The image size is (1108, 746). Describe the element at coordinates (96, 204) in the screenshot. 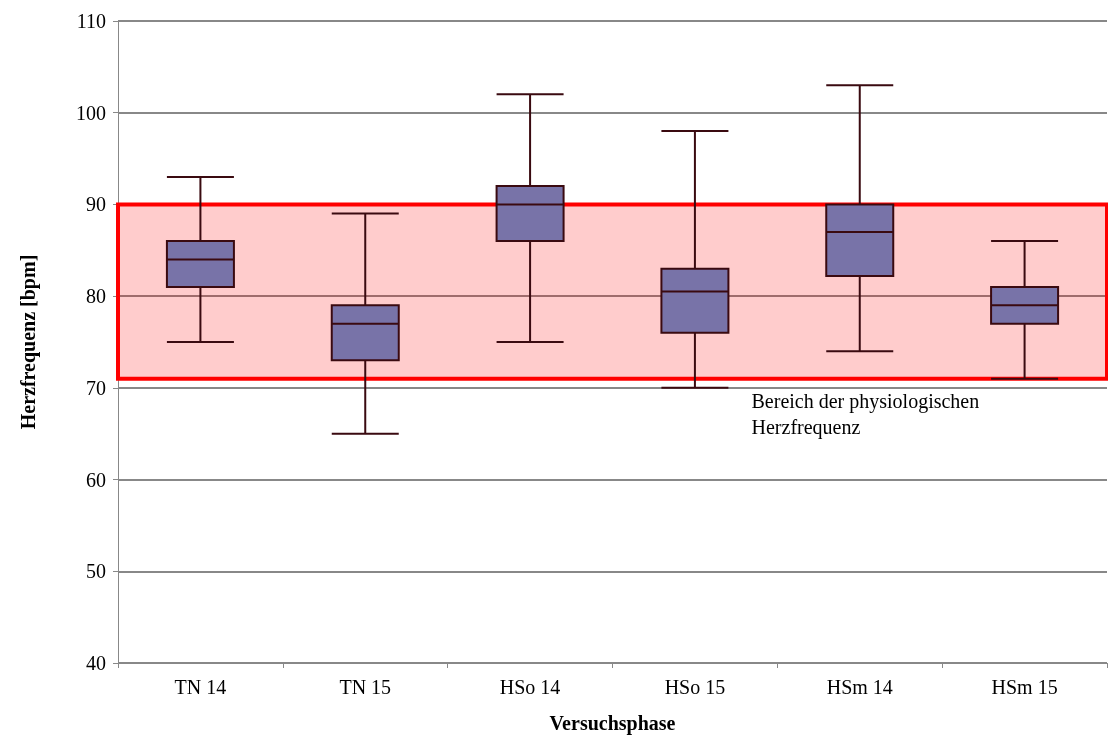

I see `y-tick-label: 90` at that location.